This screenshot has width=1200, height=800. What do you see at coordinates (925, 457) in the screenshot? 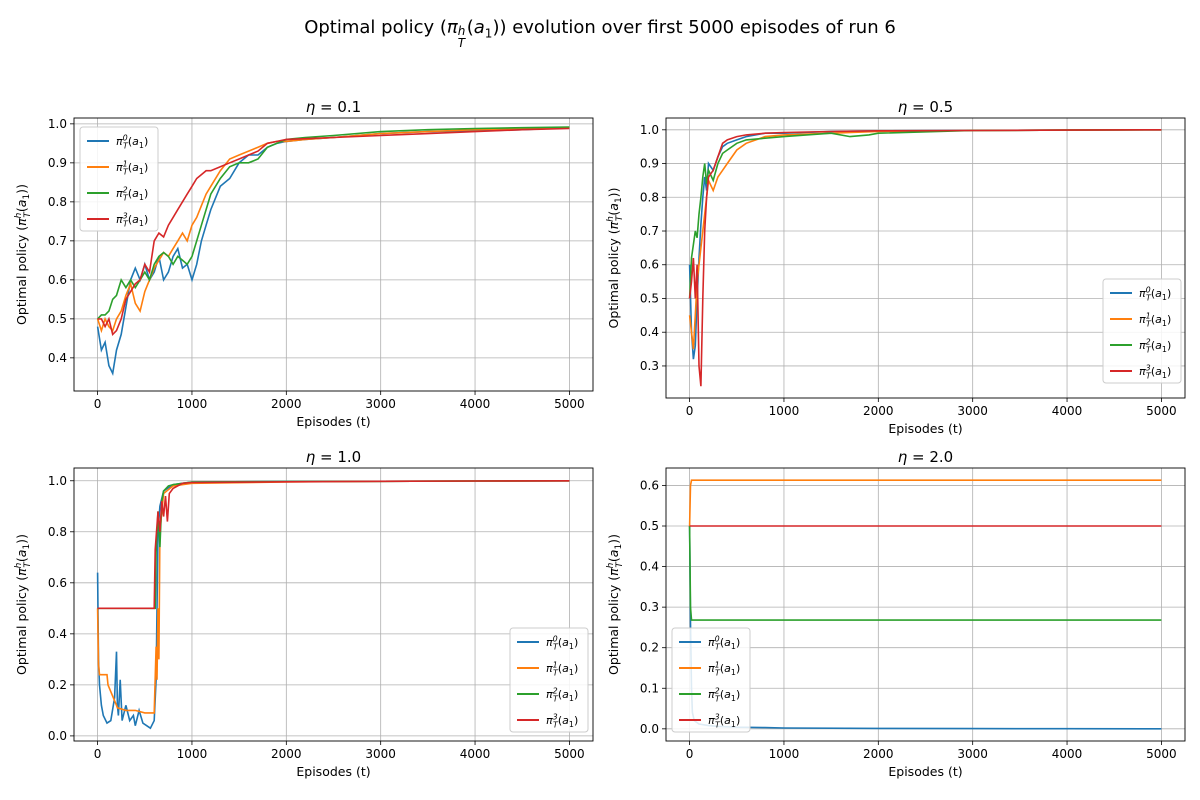
I see `chart-title: η = 2.0` at bounding box center [925, 457].